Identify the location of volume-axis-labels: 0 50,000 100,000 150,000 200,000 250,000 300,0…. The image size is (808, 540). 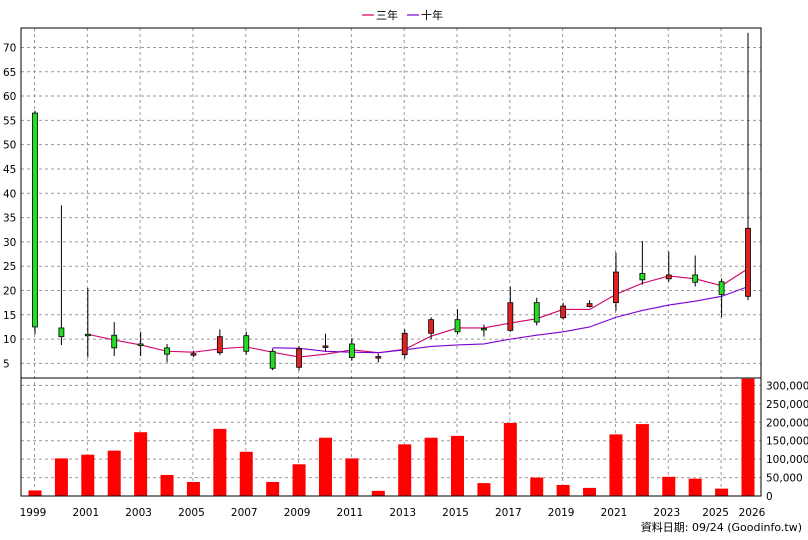
(787, 441).